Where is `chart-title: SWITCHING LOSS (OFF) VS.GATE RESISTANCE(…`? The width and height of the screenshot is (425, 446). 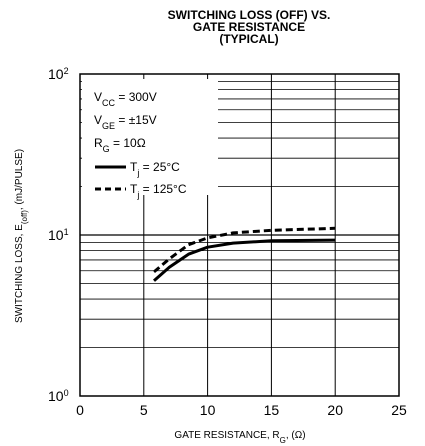 chart-title: SWITCHING LOSS (OFF) VS.GATE RESISTANCE(… is located at coordinates (249, 27).